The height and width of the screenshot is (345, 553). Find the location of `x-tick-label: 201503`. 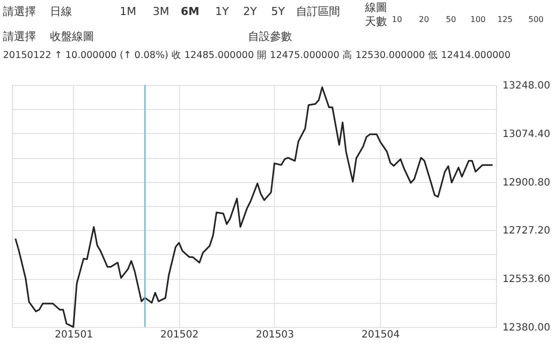

x-tick-label: 201503 is located at coordinates (275, 335).